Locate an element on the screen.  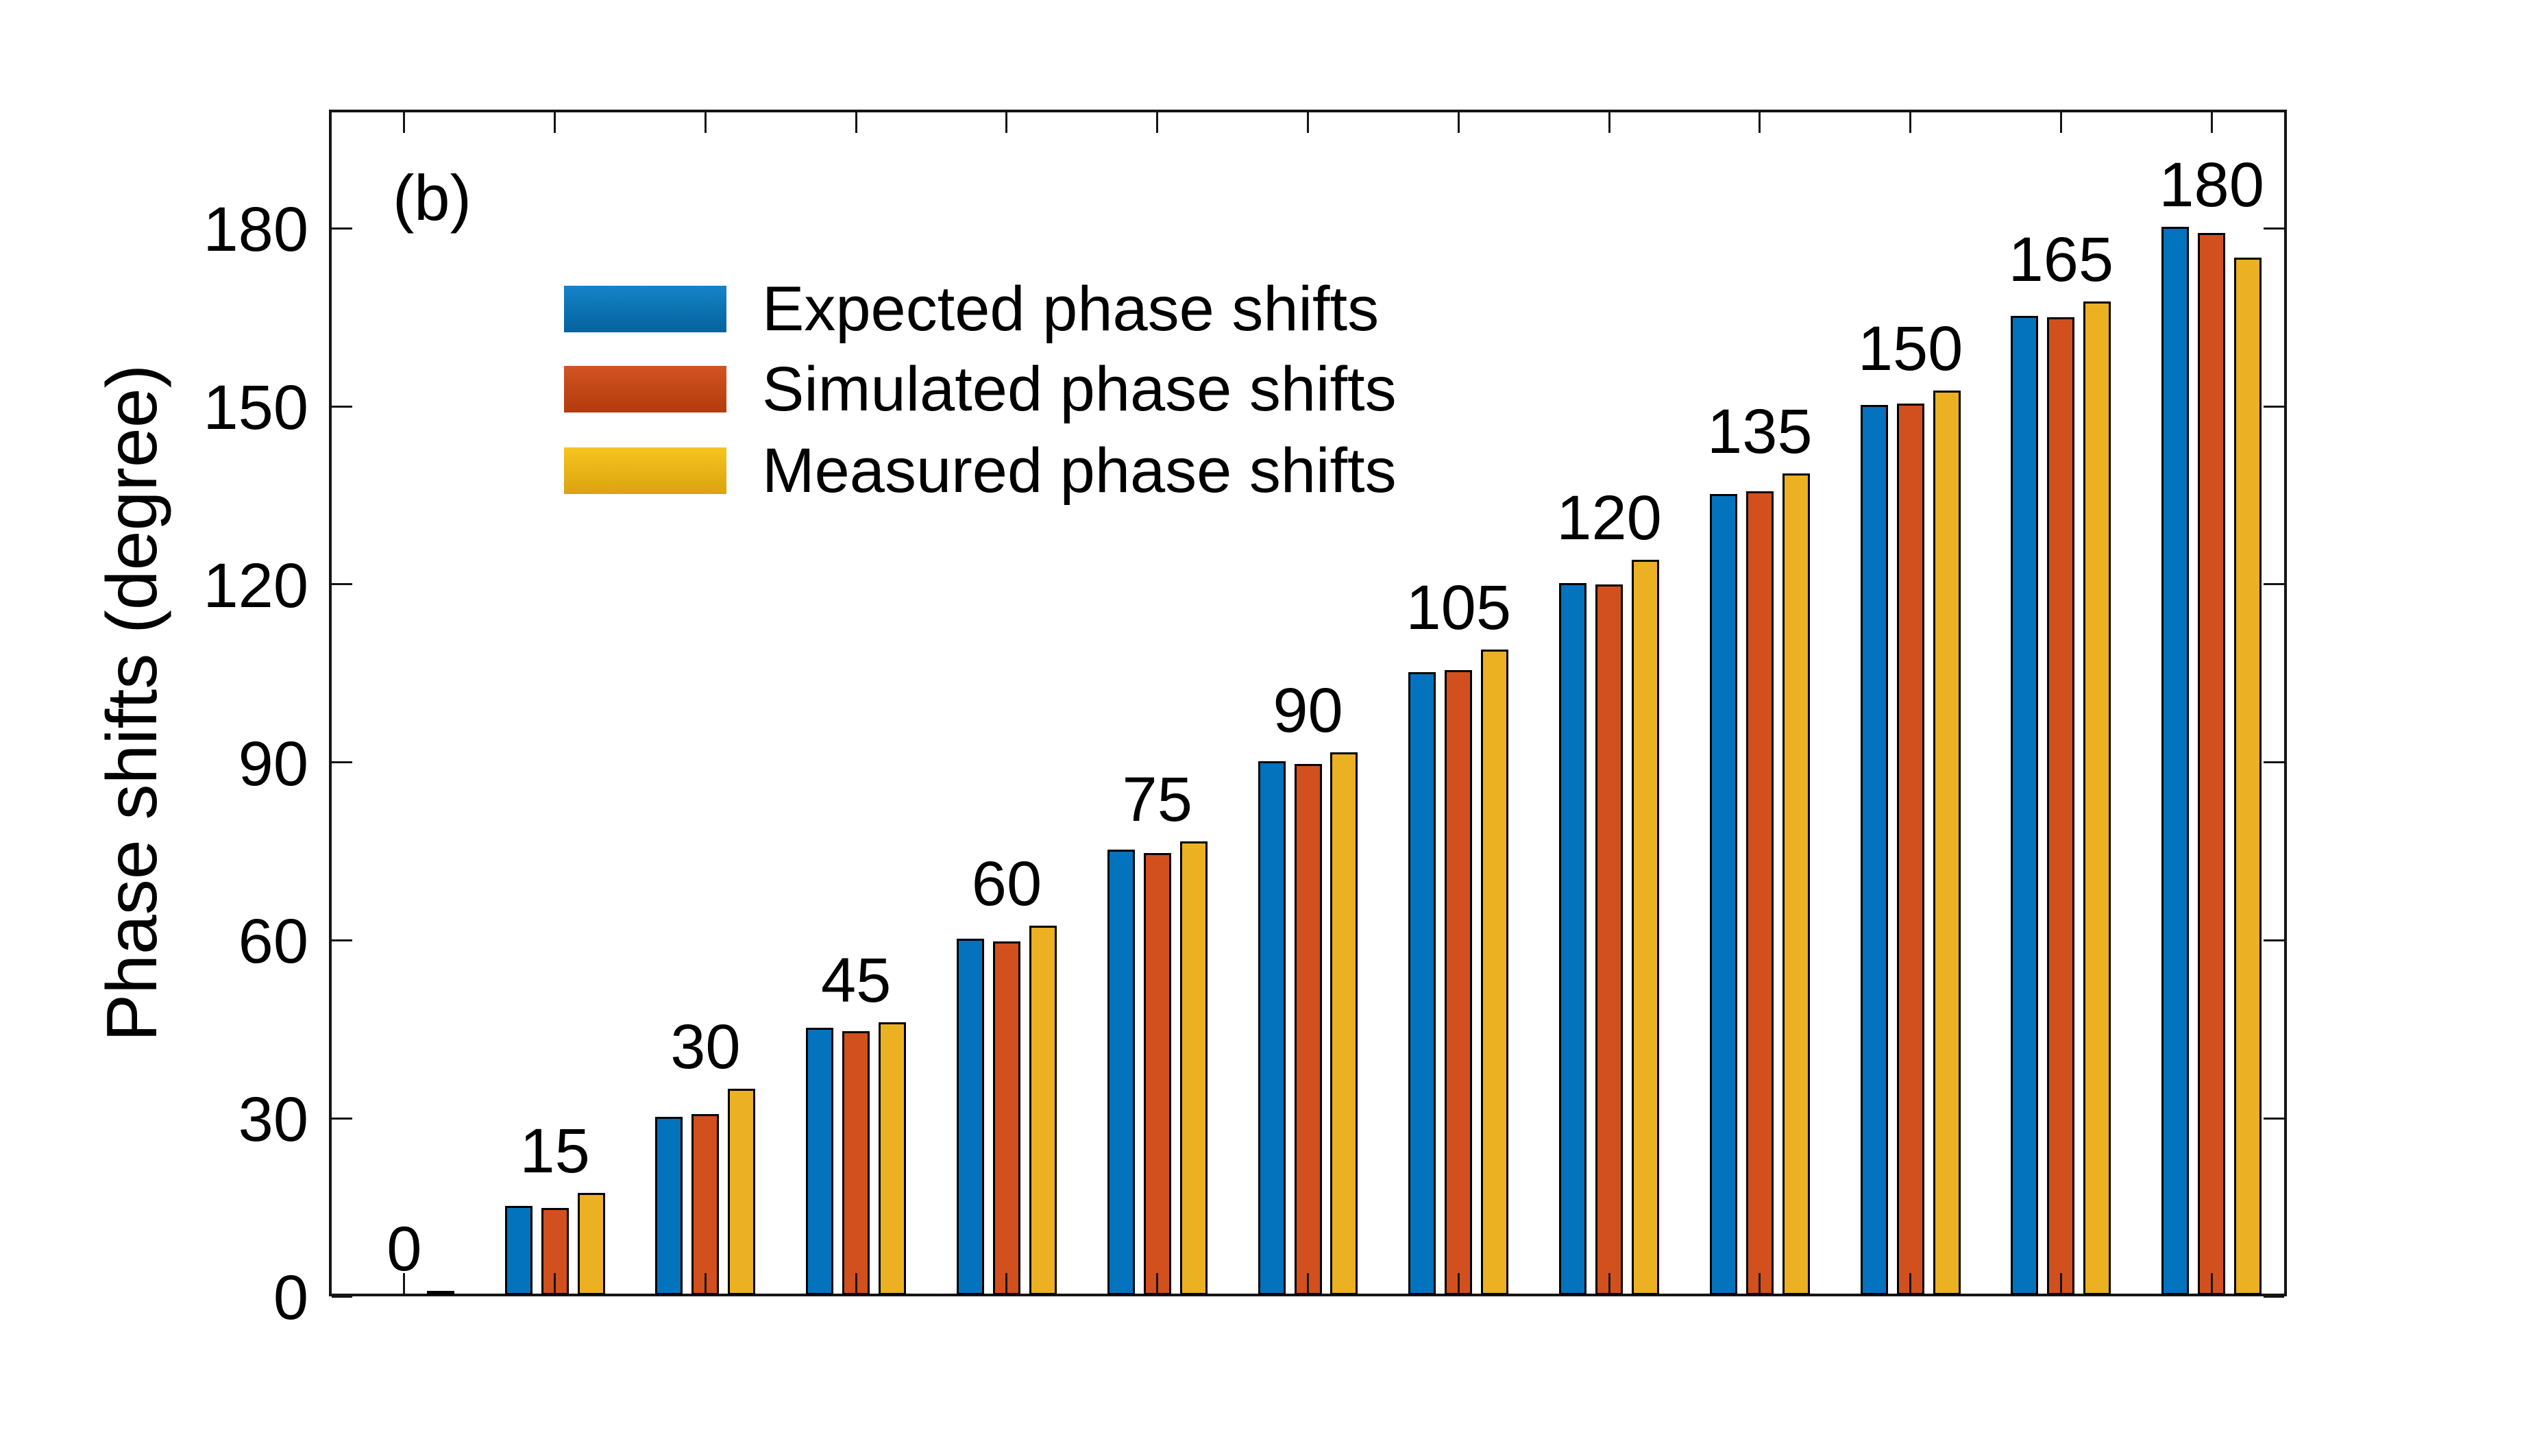
bar-value-label-135: 135 is located at coordinates (1760, 432).